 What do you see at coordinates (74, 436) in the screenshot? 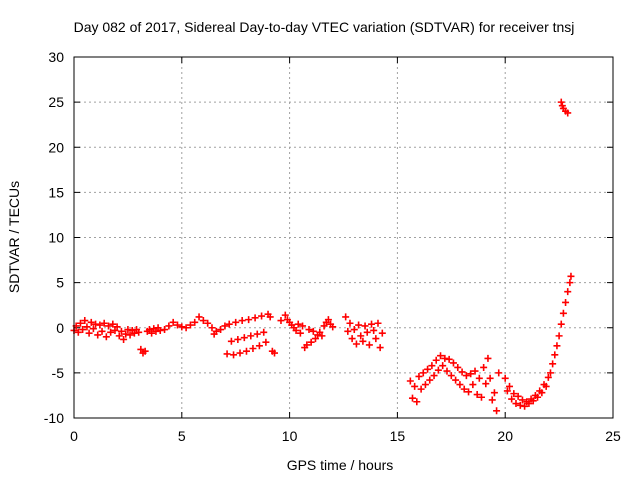
I see `x-tick-label: 0` at bounding box center [74, 436].